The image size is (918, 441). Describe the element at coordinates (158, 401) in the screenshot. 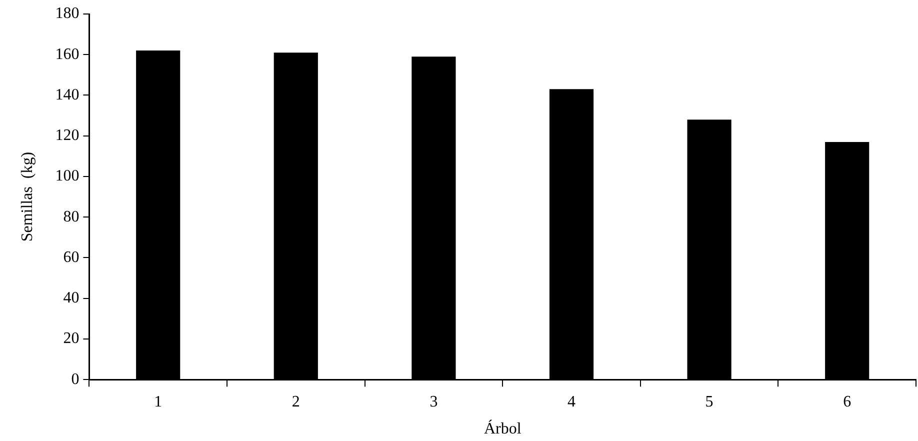

I see `x-tick-label: 1` at that location.